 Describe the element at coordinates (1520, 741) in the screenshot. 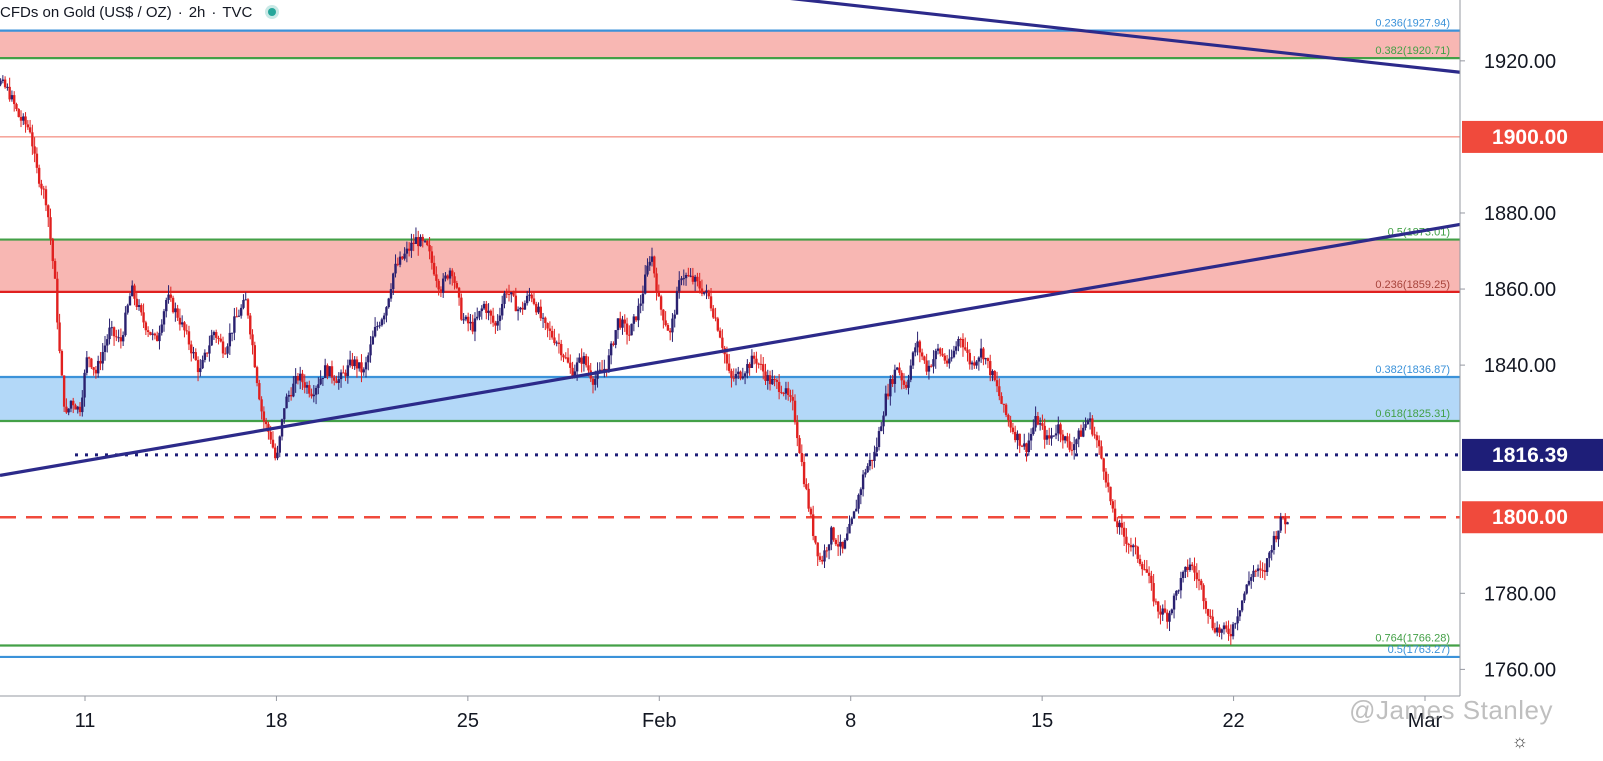

I see `gear-icon: ☼` at that location.